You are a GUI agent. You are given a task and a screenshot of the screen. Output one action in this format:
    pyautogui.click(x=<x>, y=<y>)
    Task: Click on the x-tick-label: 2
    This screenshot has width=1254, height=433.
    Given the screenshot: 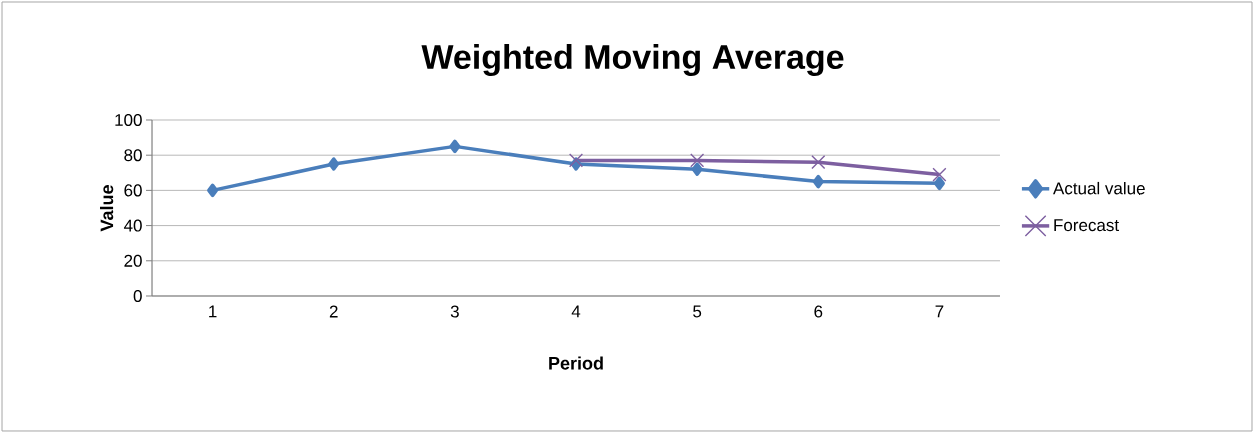 What is the action you would take?
    pyautogui.click(x=333, y=311)
    